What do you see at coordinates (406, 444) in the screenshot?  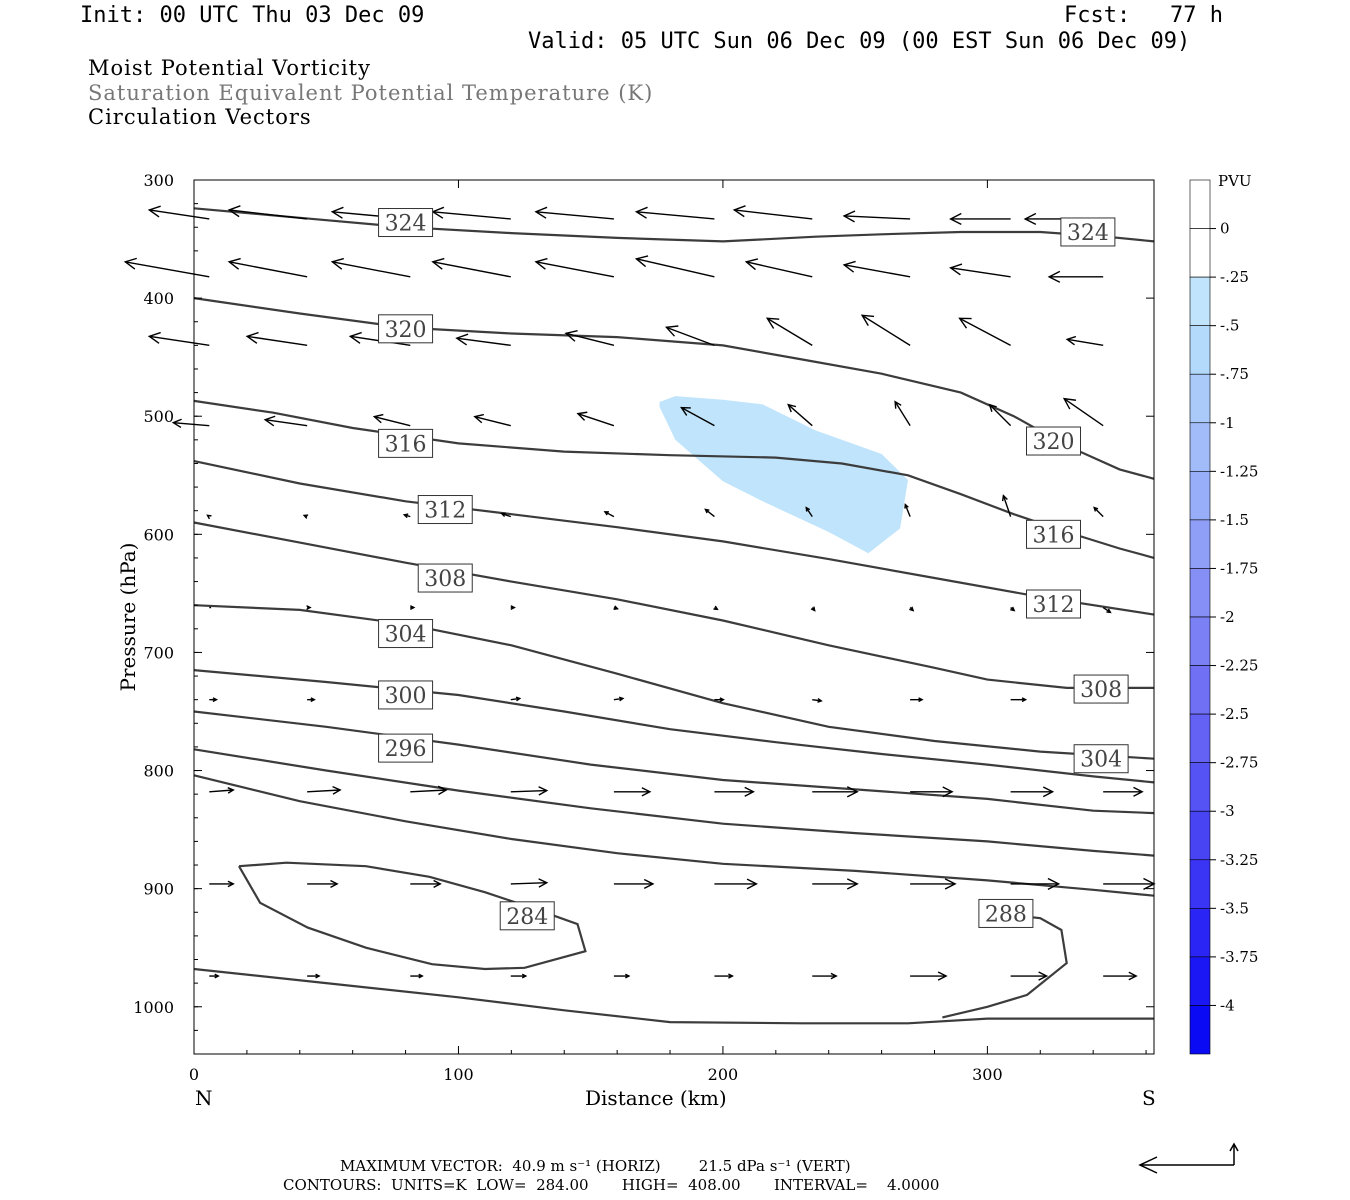 I see `contour-label: 316` at bounding box center [406, 444].